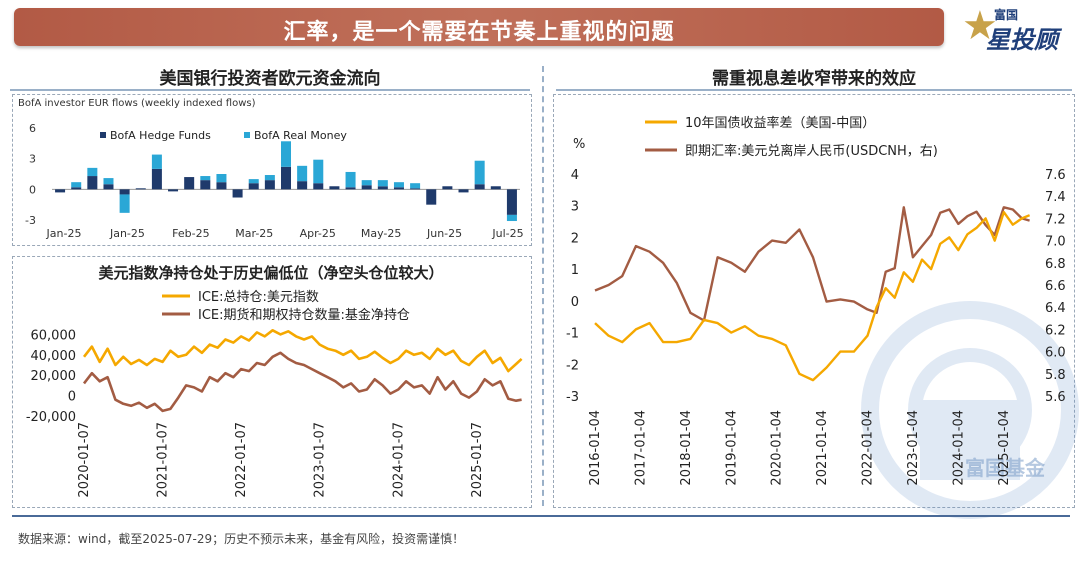  What do you see at coordinates (731, 448) in the screenshot?
I see `chart3-xtick-label: 2019-01-04` at bounding box center [731, 448].